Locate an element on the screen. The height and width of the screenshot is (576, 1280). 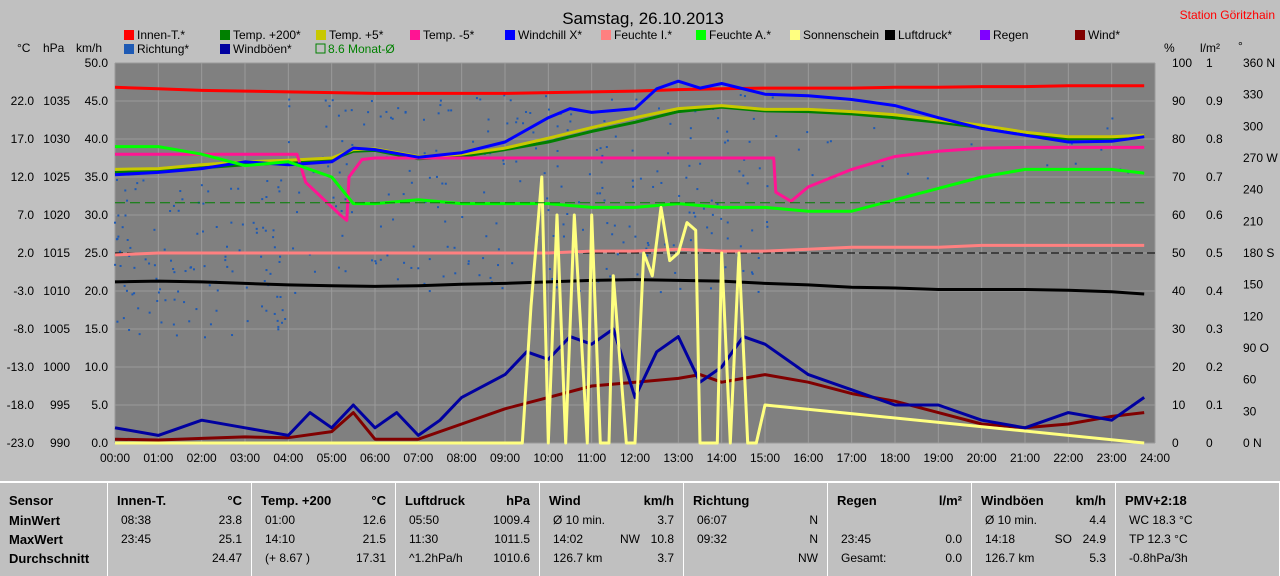
stats-row: 23:45 0.0 is located at coordinates (899, 541).